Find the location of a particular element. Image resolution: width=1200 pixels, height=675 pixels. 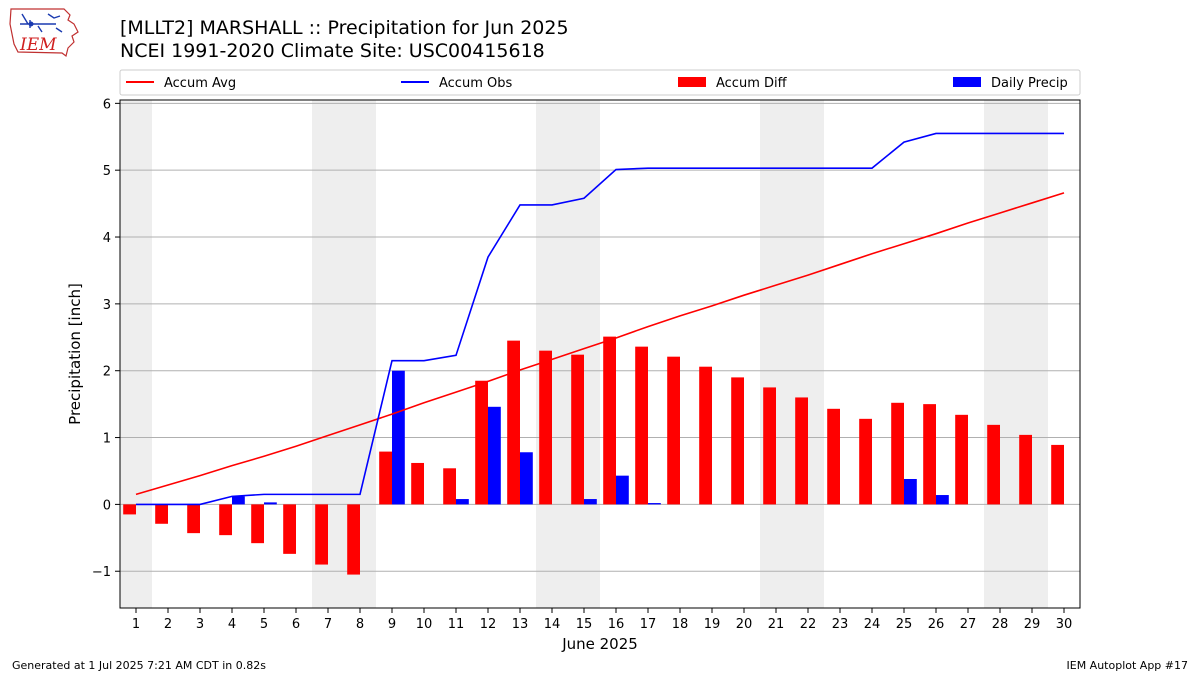

x-tick-label: 27 is located at coordinates (968, 624).